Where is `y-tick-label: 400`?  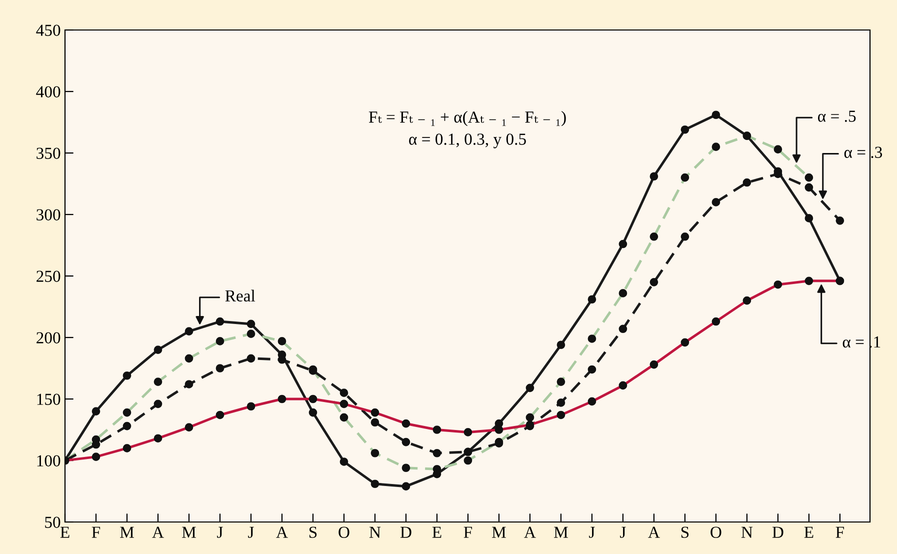 y-tick-label: 400 is located at coordinates (48, 92).